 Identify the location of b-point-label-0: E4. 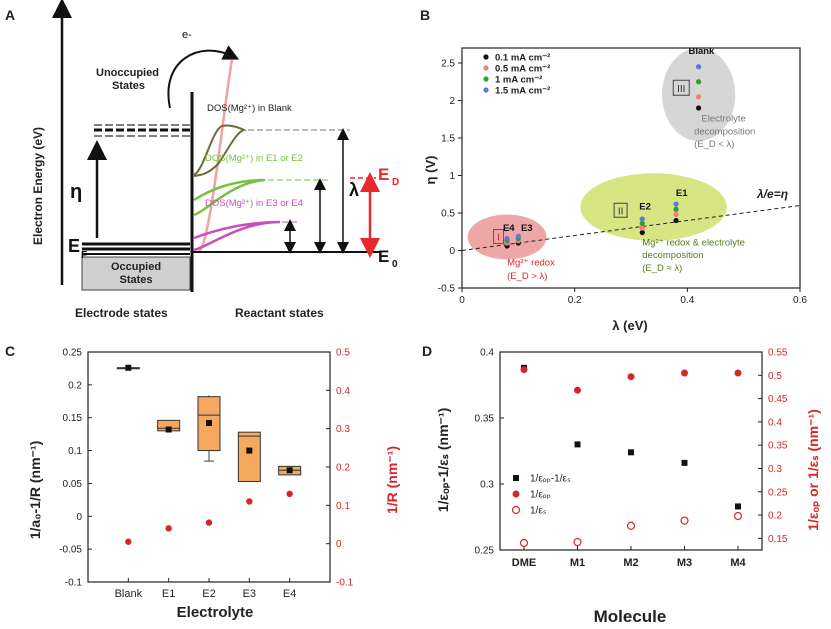
(509, 228).